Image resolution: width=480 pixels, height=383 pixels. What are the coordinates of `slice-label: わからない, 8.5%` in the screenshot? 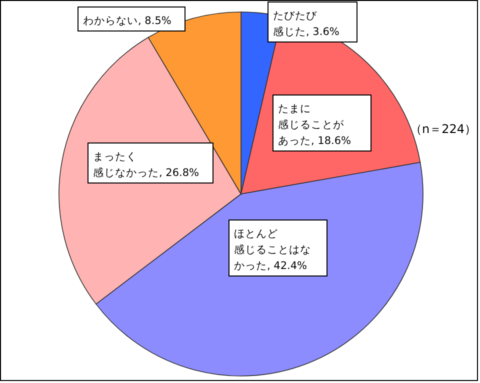 It's located at (127, 21).